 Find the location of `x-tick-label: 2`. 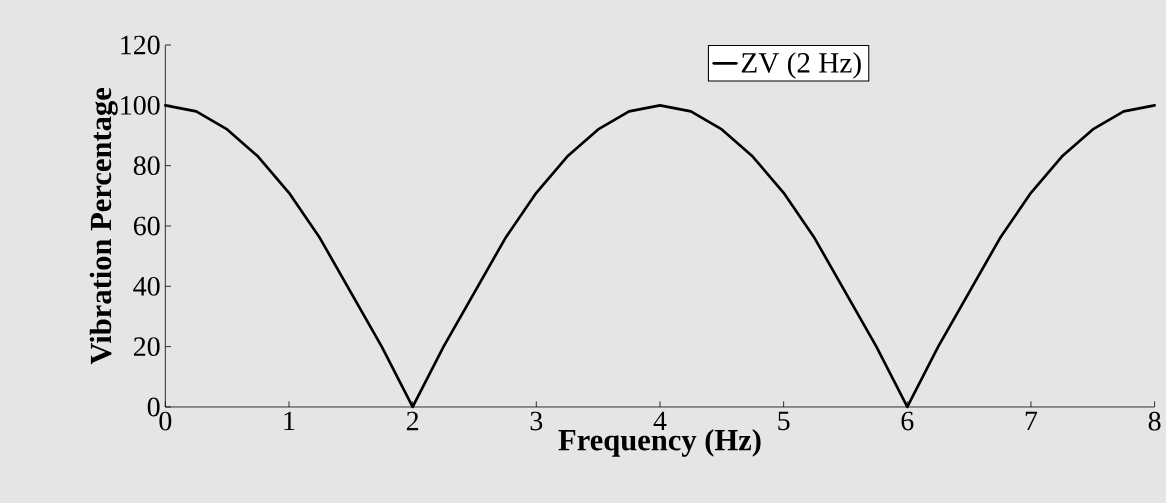

x-tick-label: 2 is located at coordinates (412, 421).